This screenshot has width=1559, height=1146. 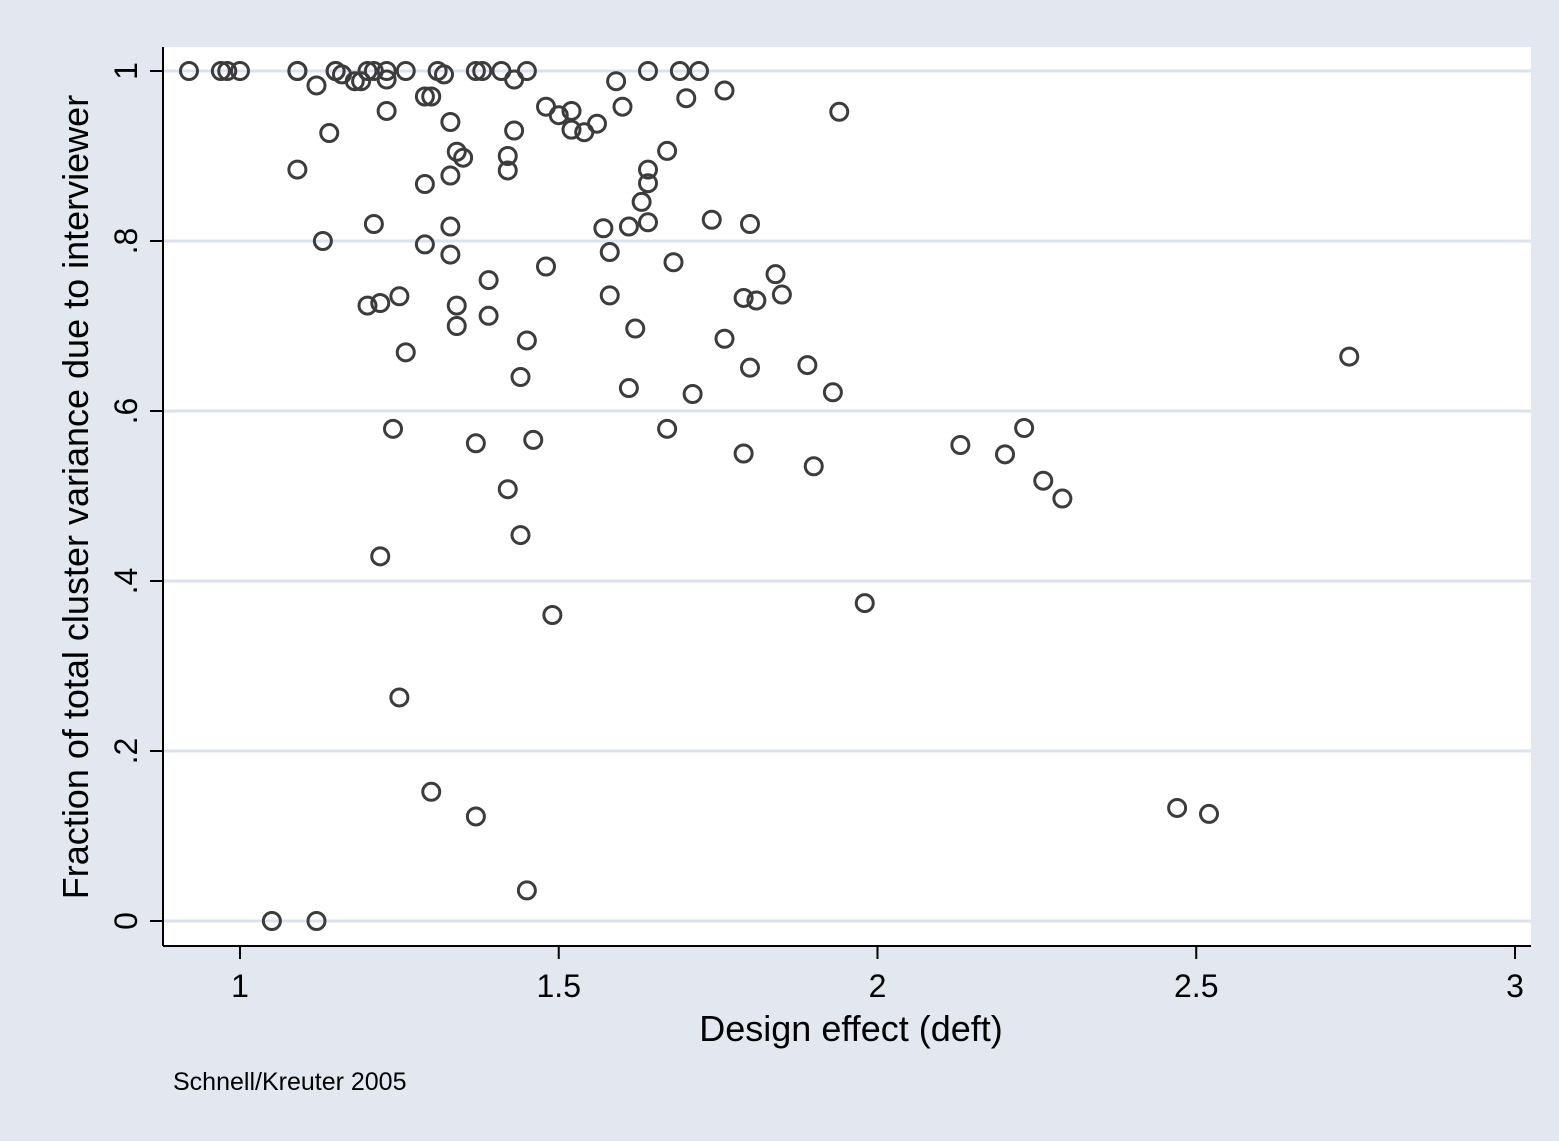 I want to click on x-tick-label: 2.5, so click(x=1196, y=986).